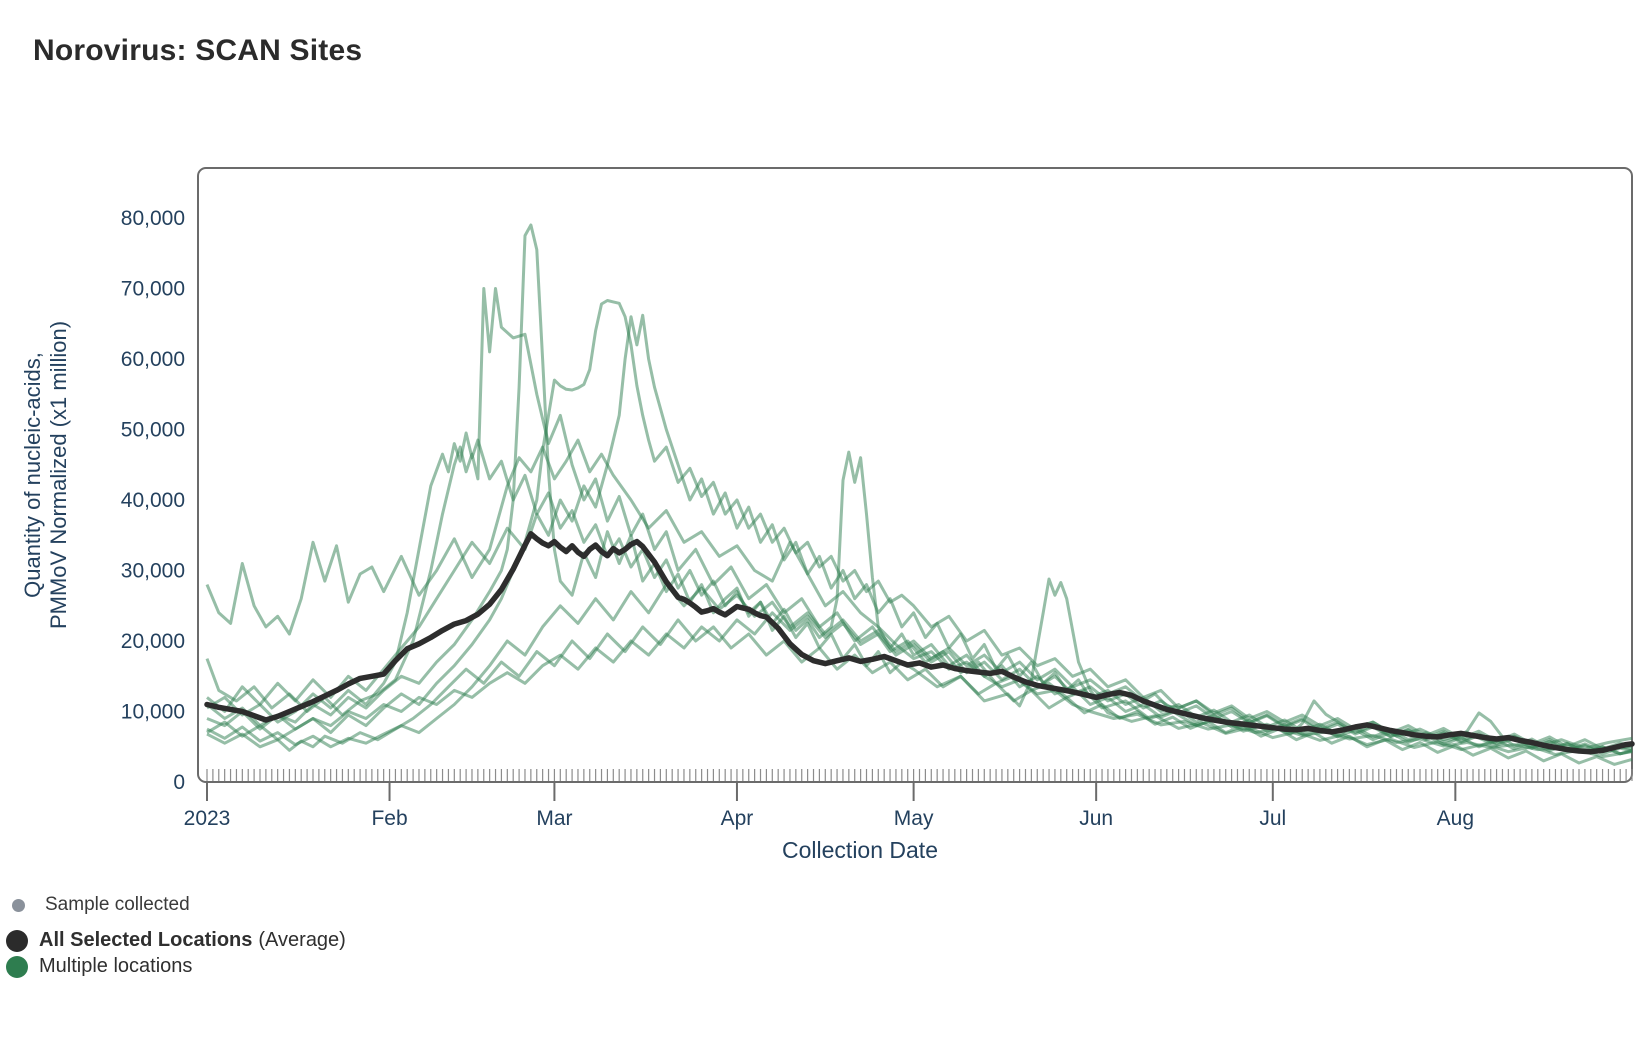 The height and width of the screenshot is (1040, 1642). What do you see at coordinates (1455, 818) in the screenshot?
I see `x-tick-label: Aug` at bounding box center [1455, 818].